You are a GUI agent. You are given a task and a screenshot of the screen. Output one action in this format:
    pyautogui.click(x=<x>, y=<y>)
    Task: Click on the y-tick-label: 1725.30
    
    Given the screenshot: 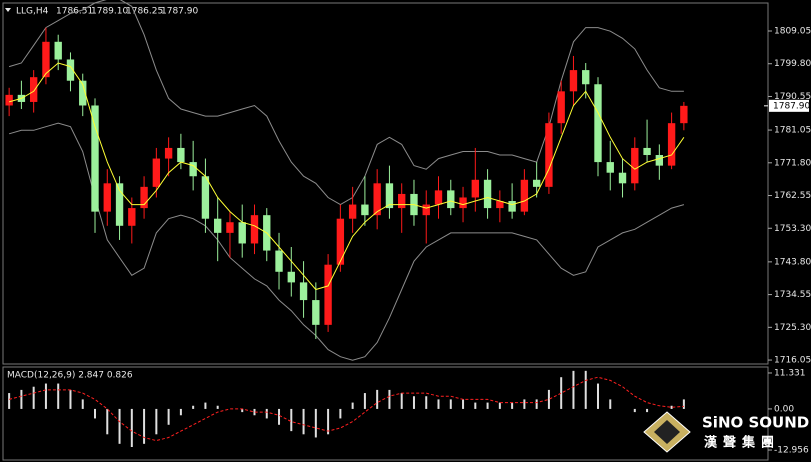 What is the action you would take?
    pyautogui.click(x=792, y=328)
    